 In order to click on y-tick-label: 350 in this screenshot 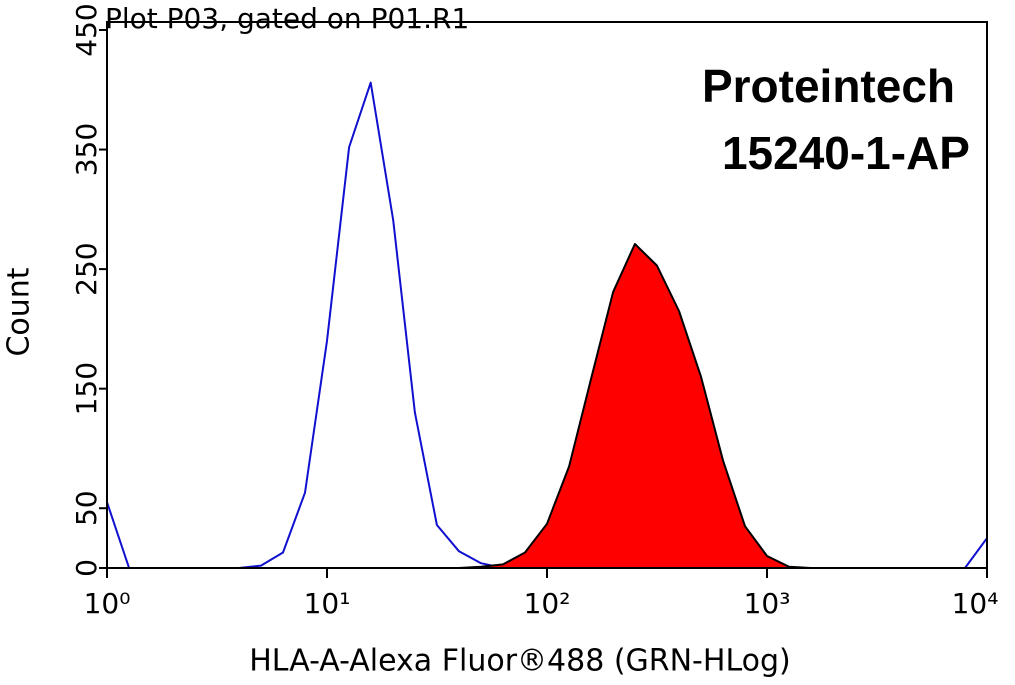, I will do `click(86, 149)`.